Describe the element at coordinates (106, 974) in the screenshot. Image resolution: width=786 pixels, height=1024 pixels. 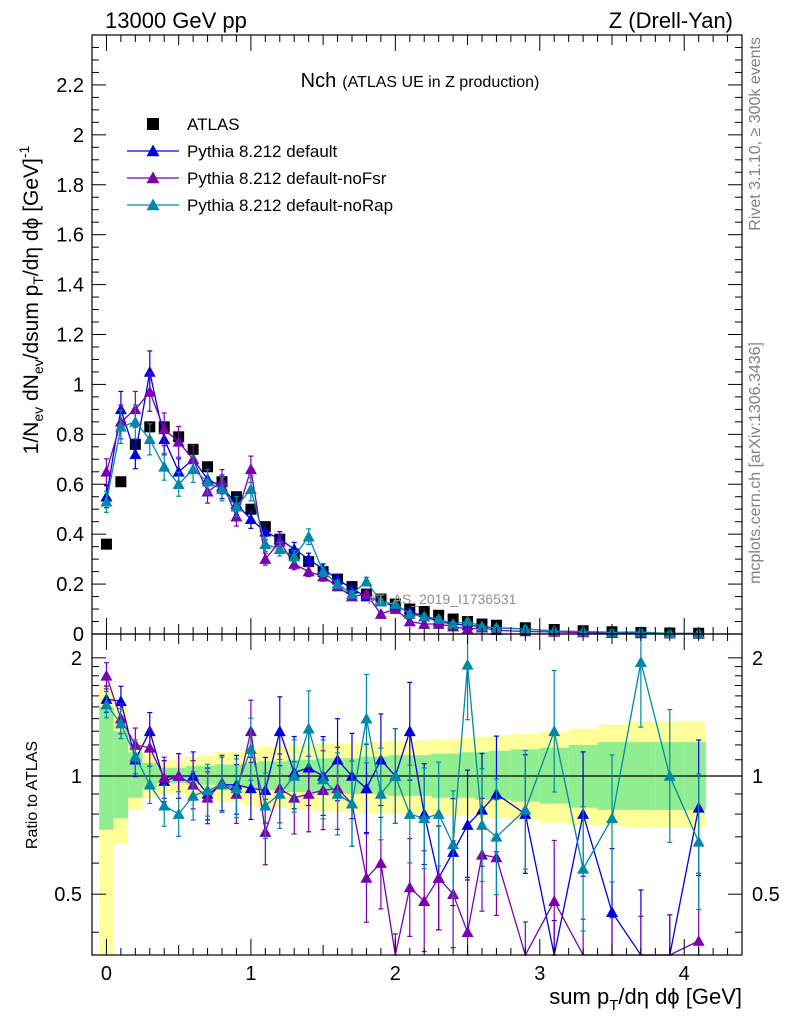
I see `x-tick-label: 0` at that location.